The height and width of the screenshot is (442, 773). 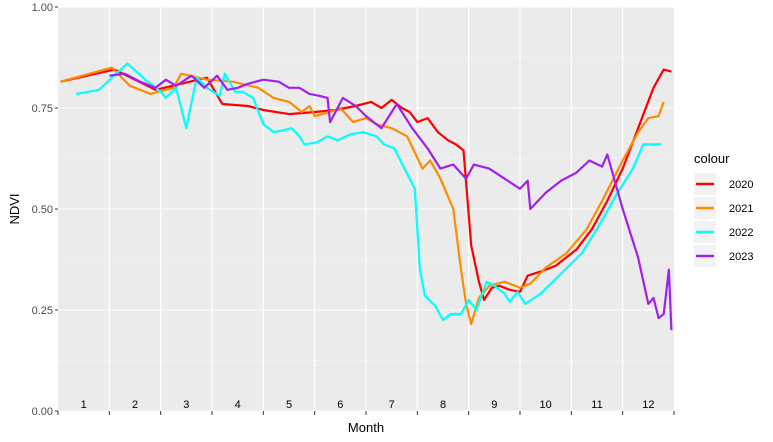 I want to click on month-label: 4, so click(x=238, y=405).